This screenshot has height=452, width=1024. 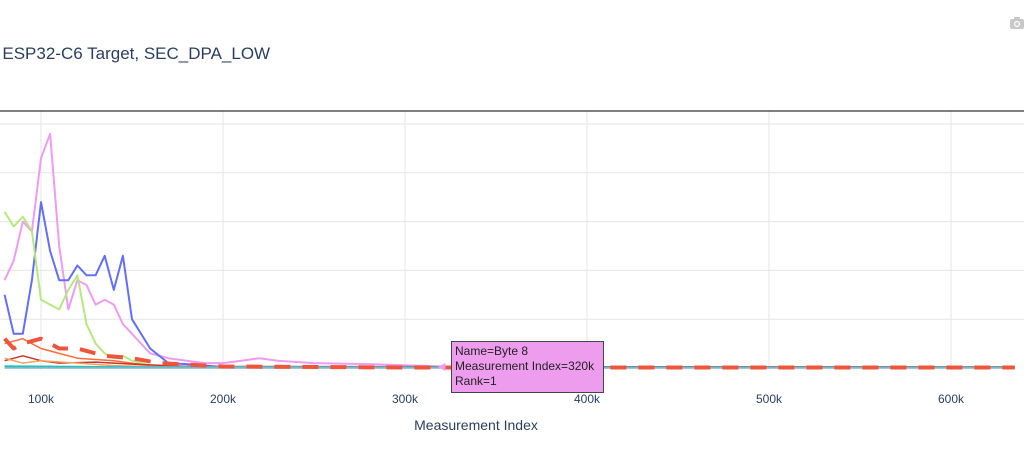 What do you see at coordinates (951, 399) in the screenshot?
I see `x-tick-label: 600k` at bounding box center [951, 399].